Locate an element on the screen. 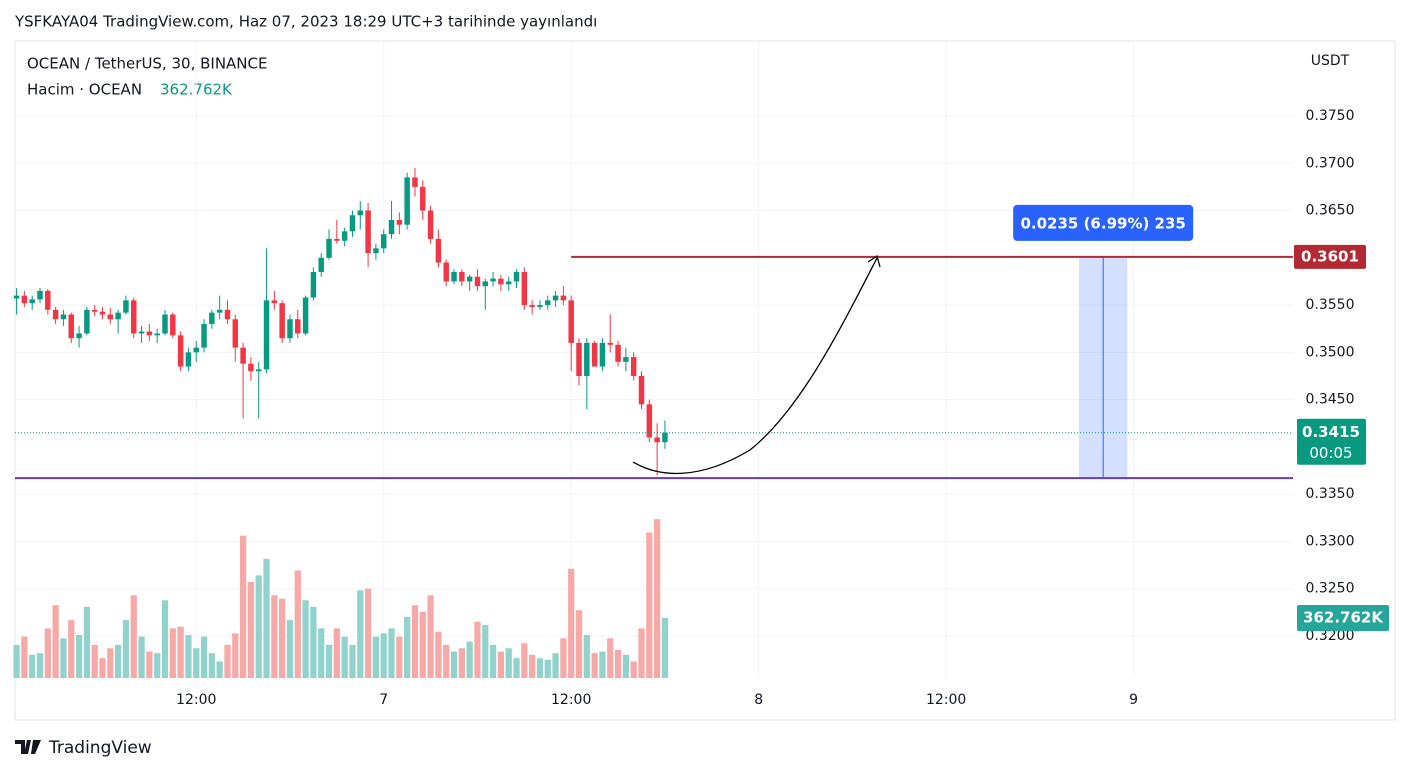  target-tag is located at coordinates (1330, 256).